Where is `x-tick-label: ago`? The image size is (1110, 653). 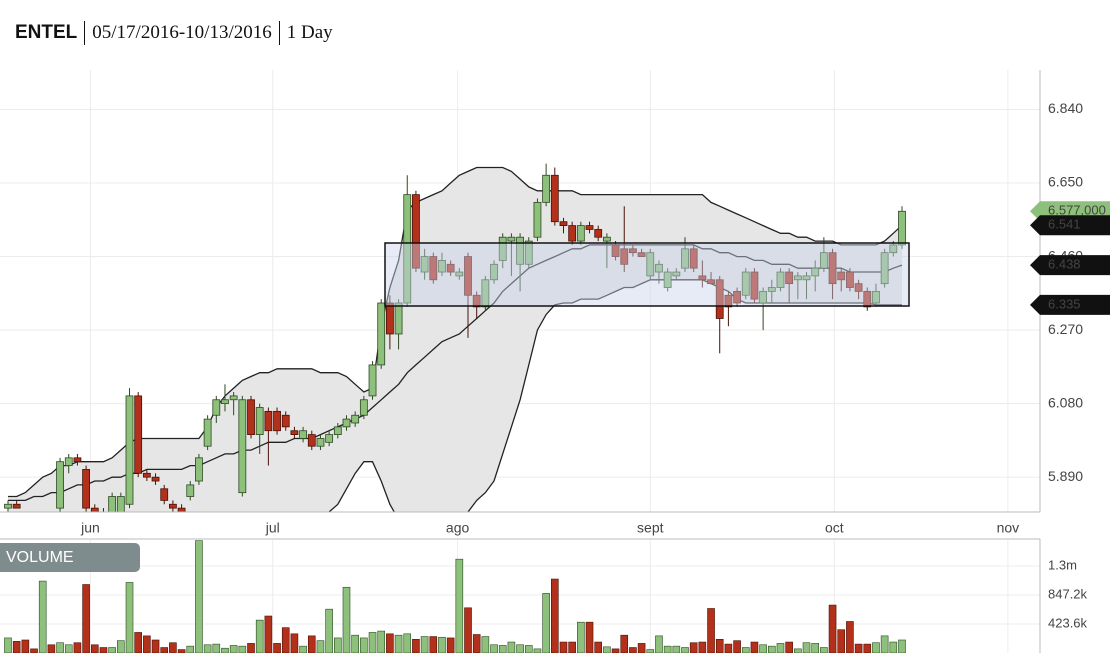
x-tick-label: ago is located at coordinates (458, 528).